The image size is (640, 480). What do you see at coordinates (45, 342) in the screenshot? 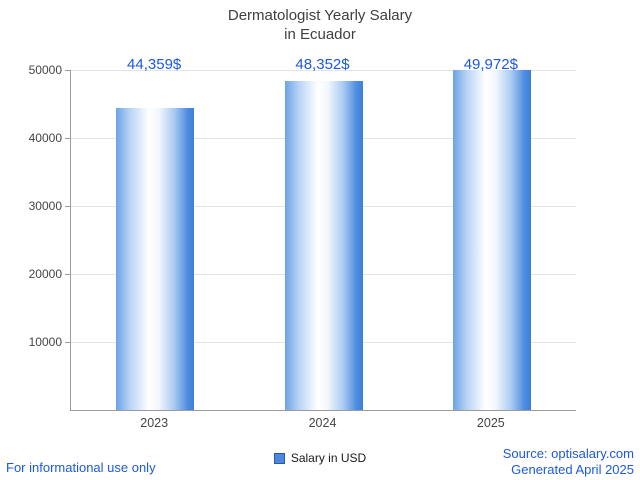
I see `y-axis-label: 10000` at bounding box center [45, 342].